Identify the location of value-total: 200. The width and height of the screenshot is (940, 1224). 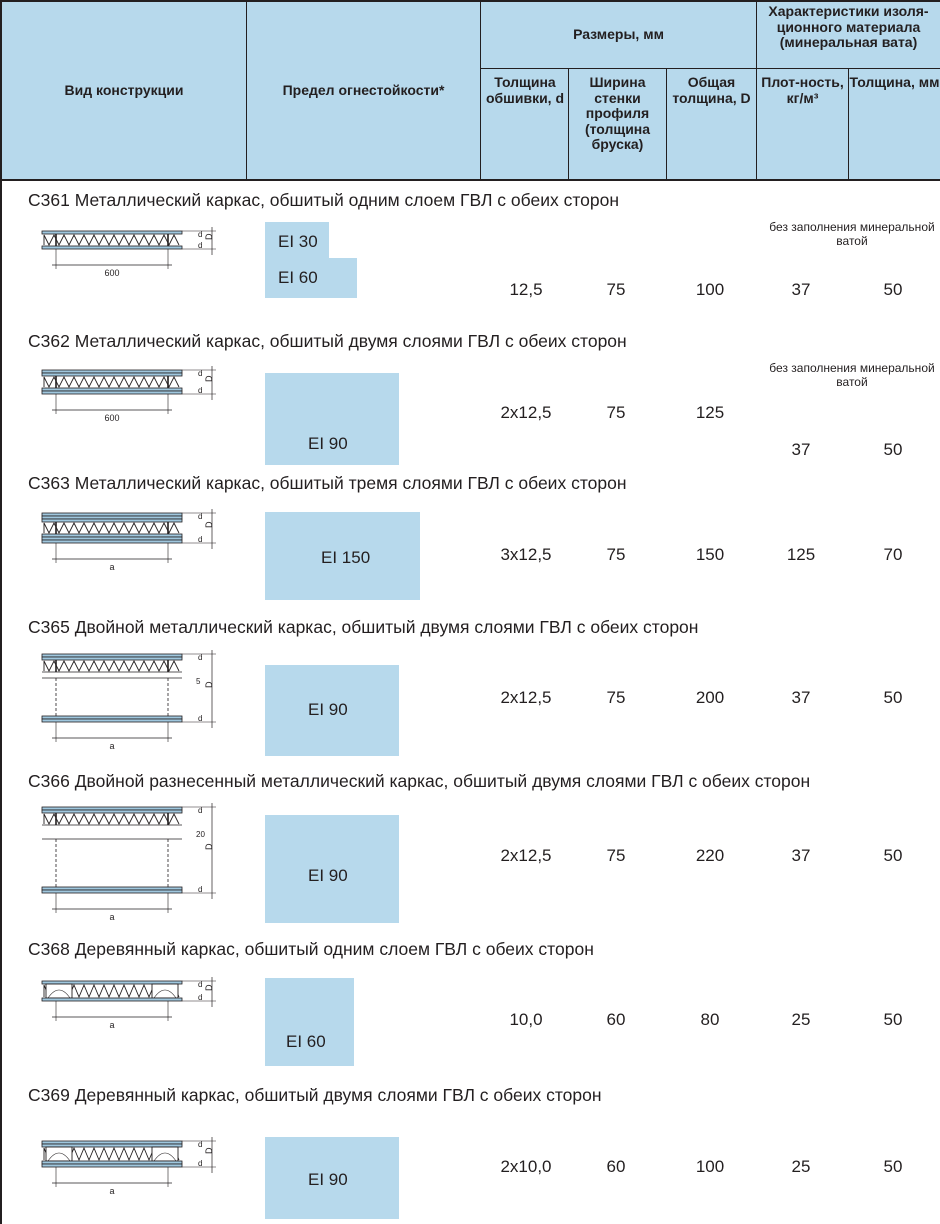
(710, 697).